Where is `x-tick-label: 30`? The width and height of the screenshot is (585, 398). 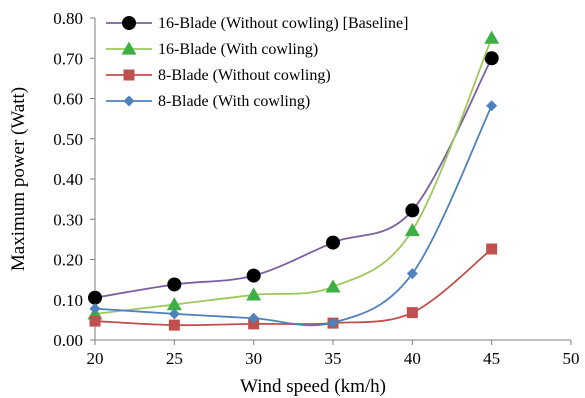 x-tick-label: 30 is located at coordinates (253, 358).